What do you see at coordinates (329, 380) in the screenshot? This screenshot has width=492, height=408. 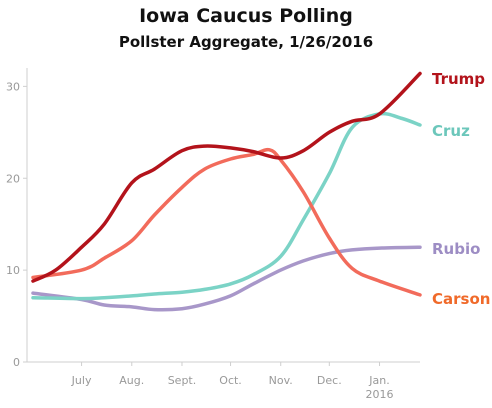 I see `x-tick-label: Dec.` at bounding box center [329, 380].